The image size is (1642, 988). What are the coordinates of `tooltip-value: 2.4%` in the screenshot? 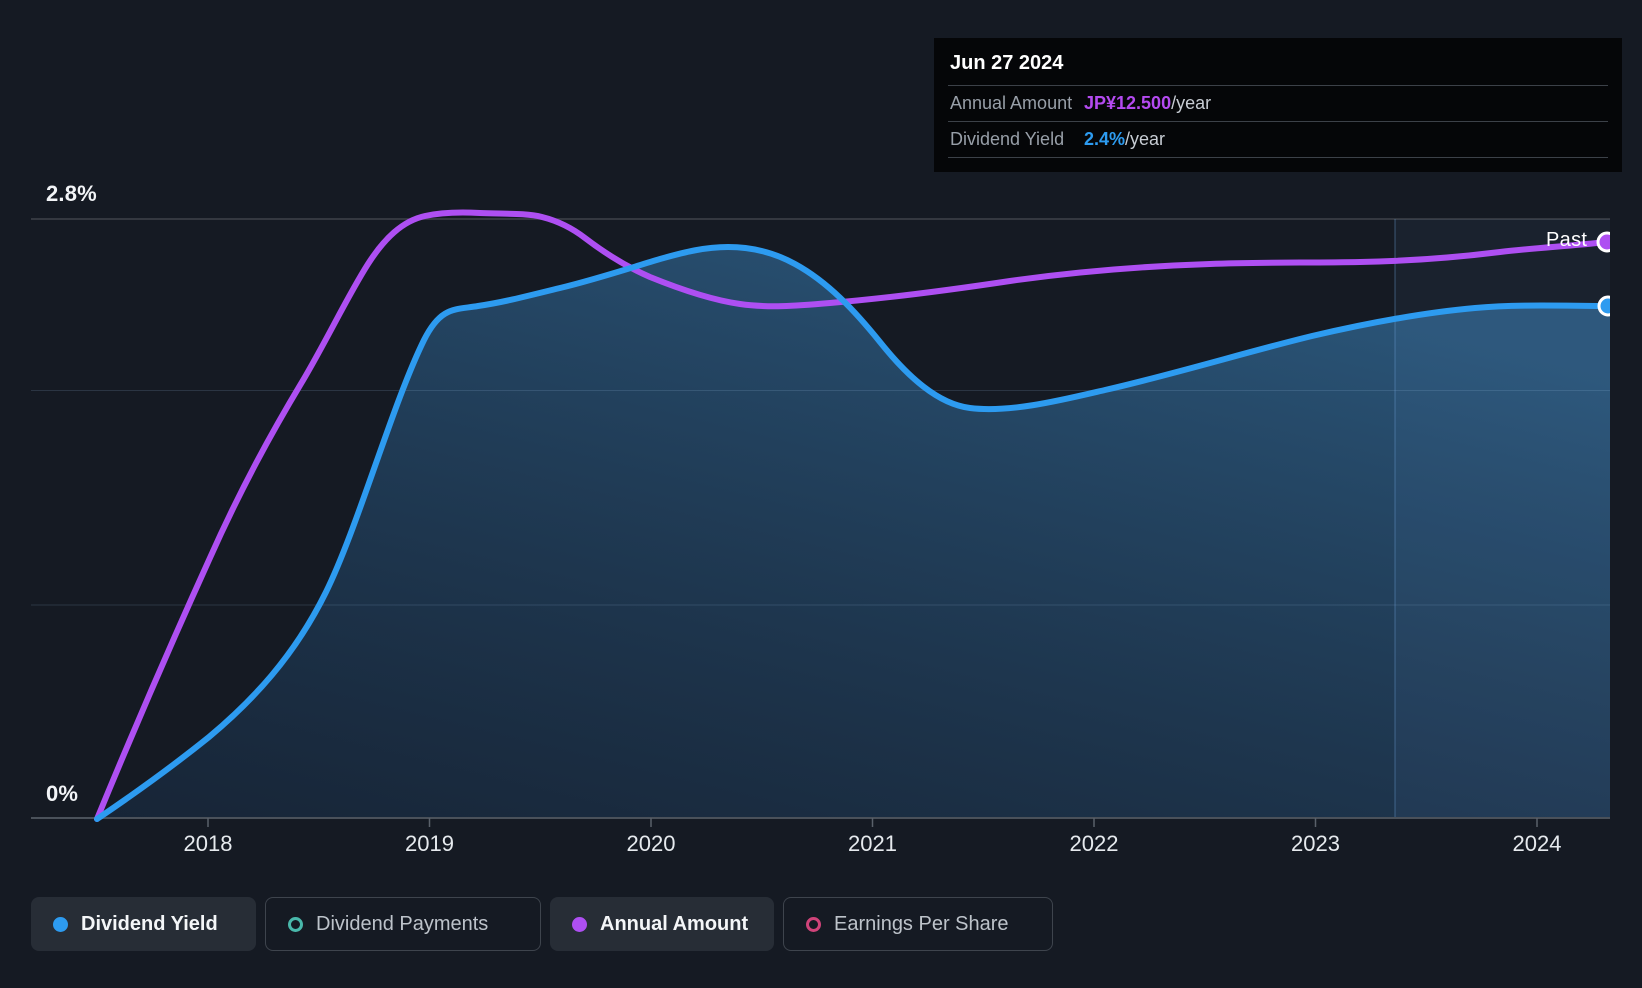 It's located at (1105, 139).